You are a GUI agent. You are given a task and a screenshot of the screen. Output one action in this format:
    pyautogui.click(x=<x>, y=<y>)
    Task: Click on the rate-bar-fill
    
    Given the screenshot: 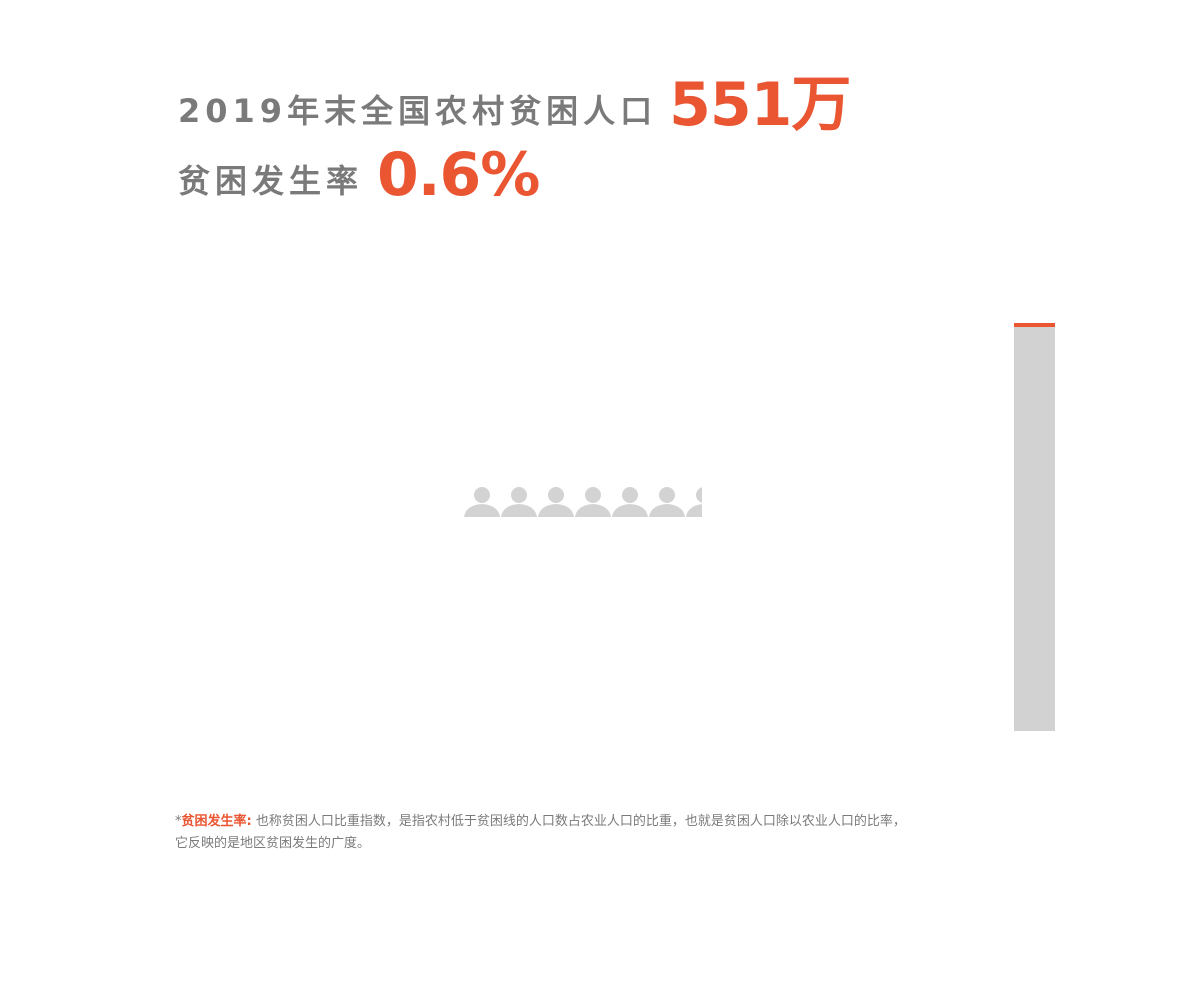 What is the action you would take?
    pyautogui.click(x=1034, y=325)
    